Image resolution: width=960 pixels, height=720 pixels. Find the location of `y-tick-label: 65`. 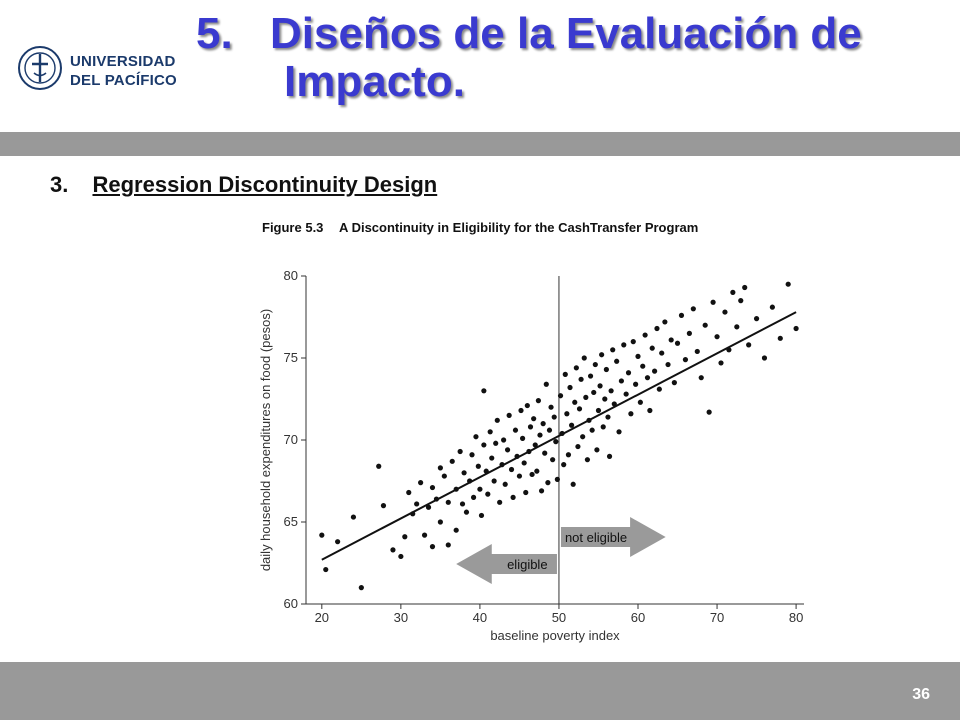

y-tick-label: 65 is located at coordinates (291, 521).